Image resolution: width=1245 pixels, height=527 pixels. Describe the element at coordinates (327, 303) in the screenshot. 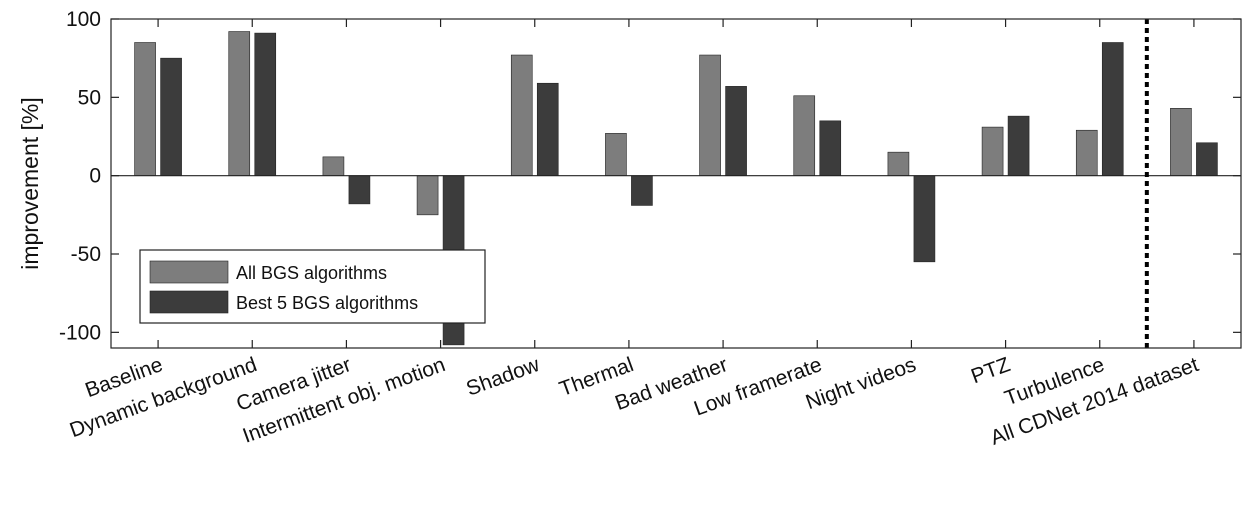

I see `legend-label-best-5: Best 5 BGS algorithms` at that location.